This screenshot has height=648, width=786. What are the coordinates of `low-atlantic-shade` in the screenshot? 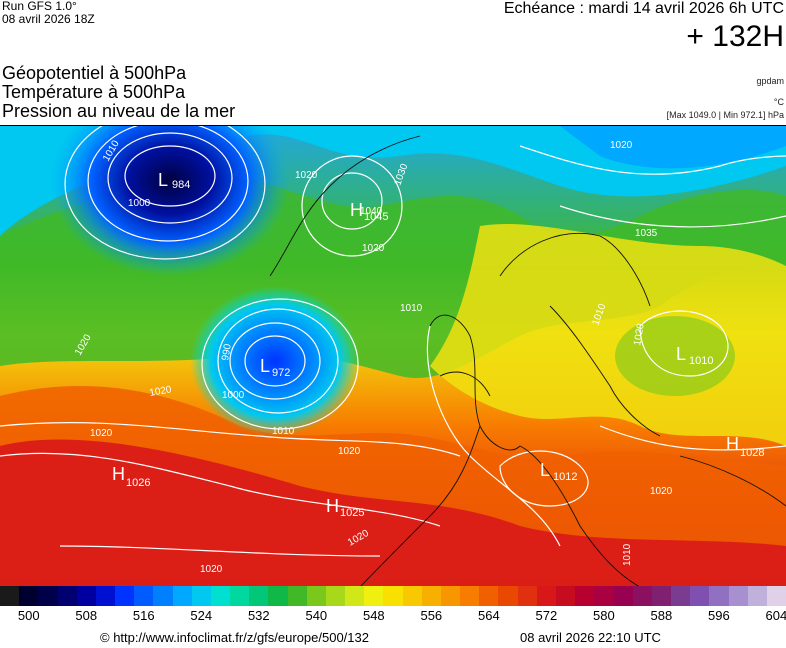 It's located at (275, 361).